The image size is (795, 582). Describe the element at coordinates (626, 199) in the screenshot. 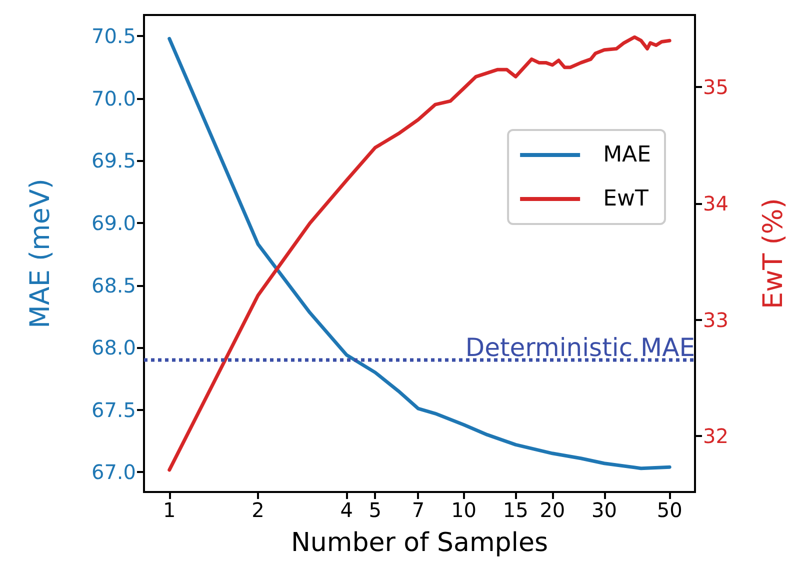

I see `legend-label: EwT` at that location.